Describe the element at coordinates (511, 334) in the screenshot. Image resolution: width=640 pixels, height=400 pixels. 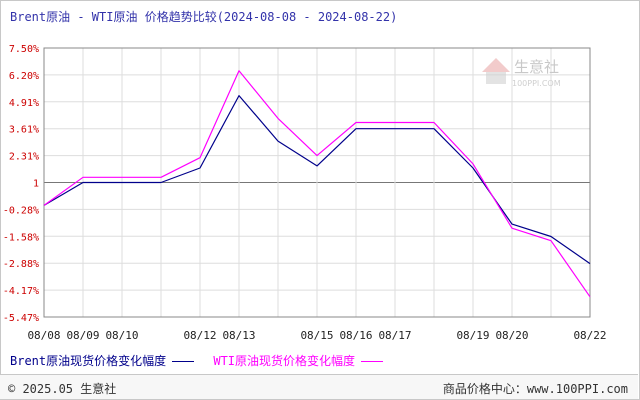
I see `x-tick-label: 08/20` at that location.